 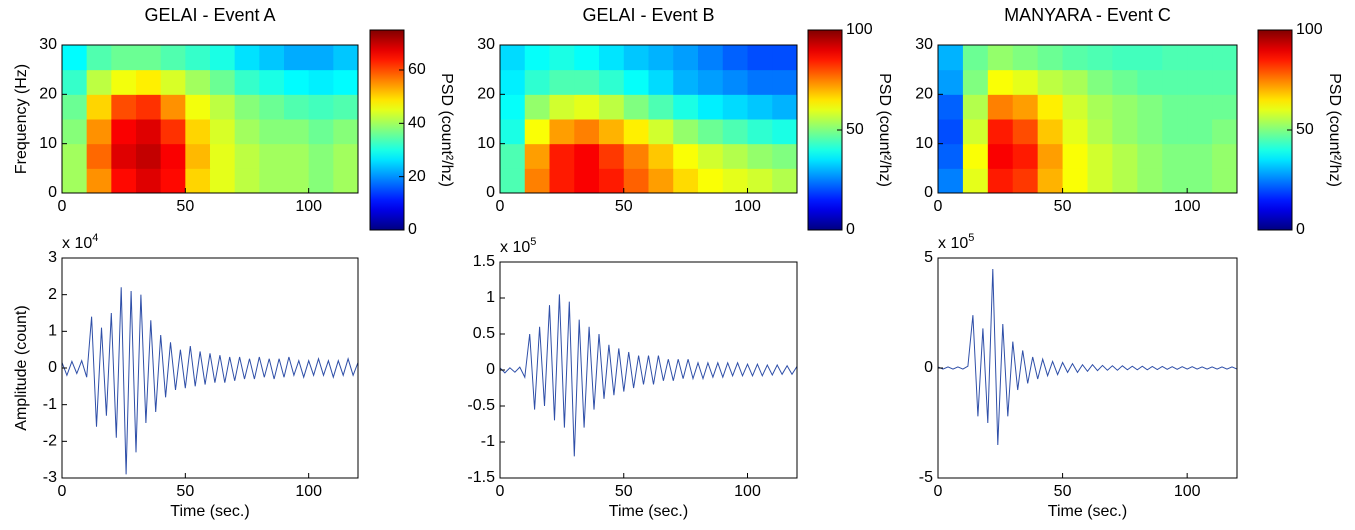 What do you see at coordinates (484, 261) in the screenshot?
I see `y-tick-label: 1.5` at bounding box center [484, 261].